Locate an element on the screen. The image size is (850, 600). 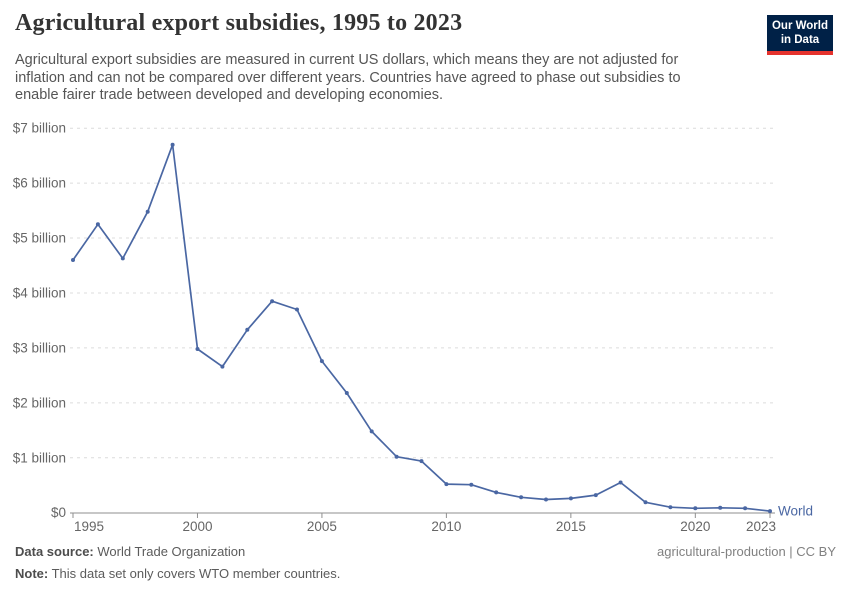
x-axis-tick-label: 2005 is located at coordinates (322, 526).